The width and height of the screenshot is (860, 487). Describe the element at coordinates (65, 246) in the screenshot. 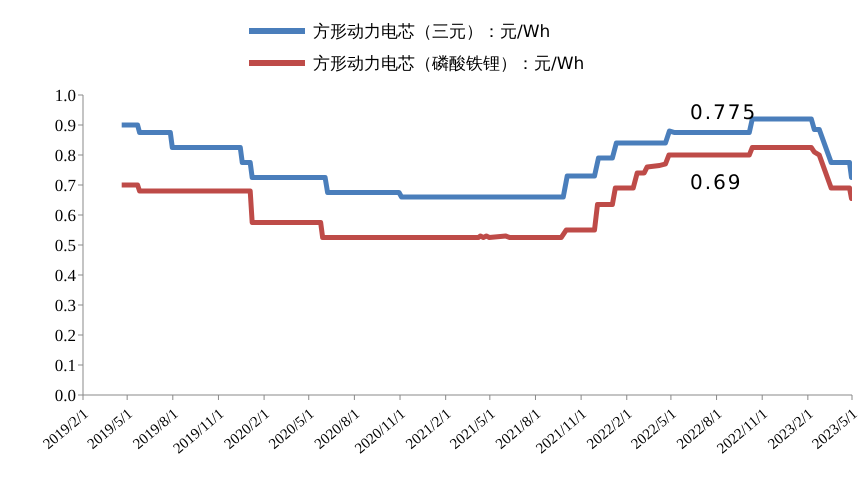

I see `y-tick-label: 0.5` at that location.